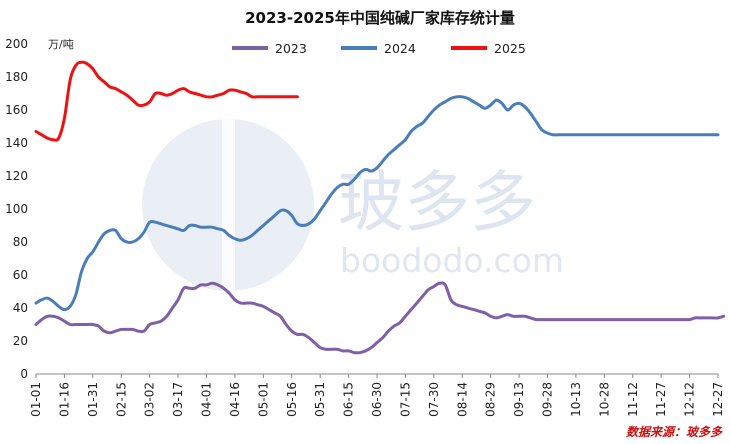  What do you see at coordinates (166, 101) in the screenshot?
I see `series-line-2025` at bounding box center [166, 101].